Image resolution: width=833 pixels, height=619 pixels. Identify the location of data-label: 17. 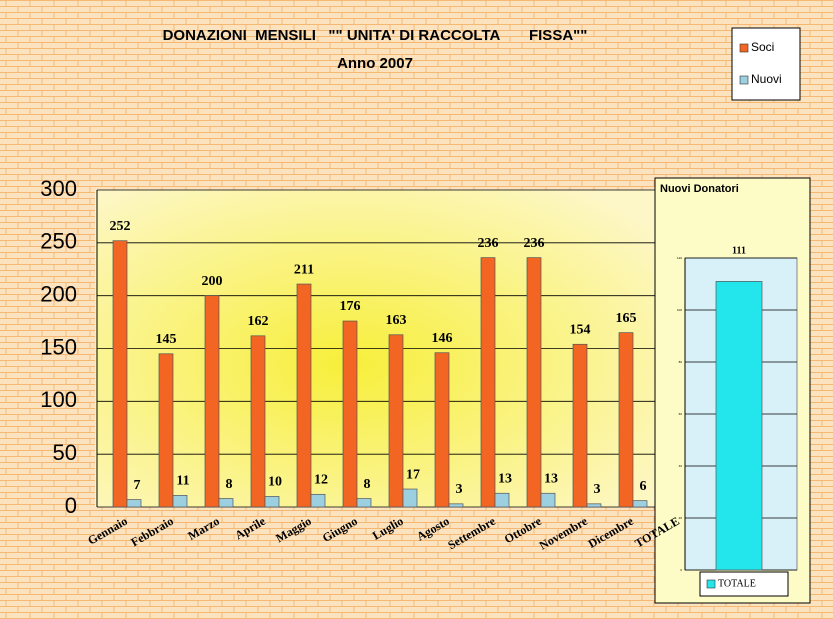
(413, 474).